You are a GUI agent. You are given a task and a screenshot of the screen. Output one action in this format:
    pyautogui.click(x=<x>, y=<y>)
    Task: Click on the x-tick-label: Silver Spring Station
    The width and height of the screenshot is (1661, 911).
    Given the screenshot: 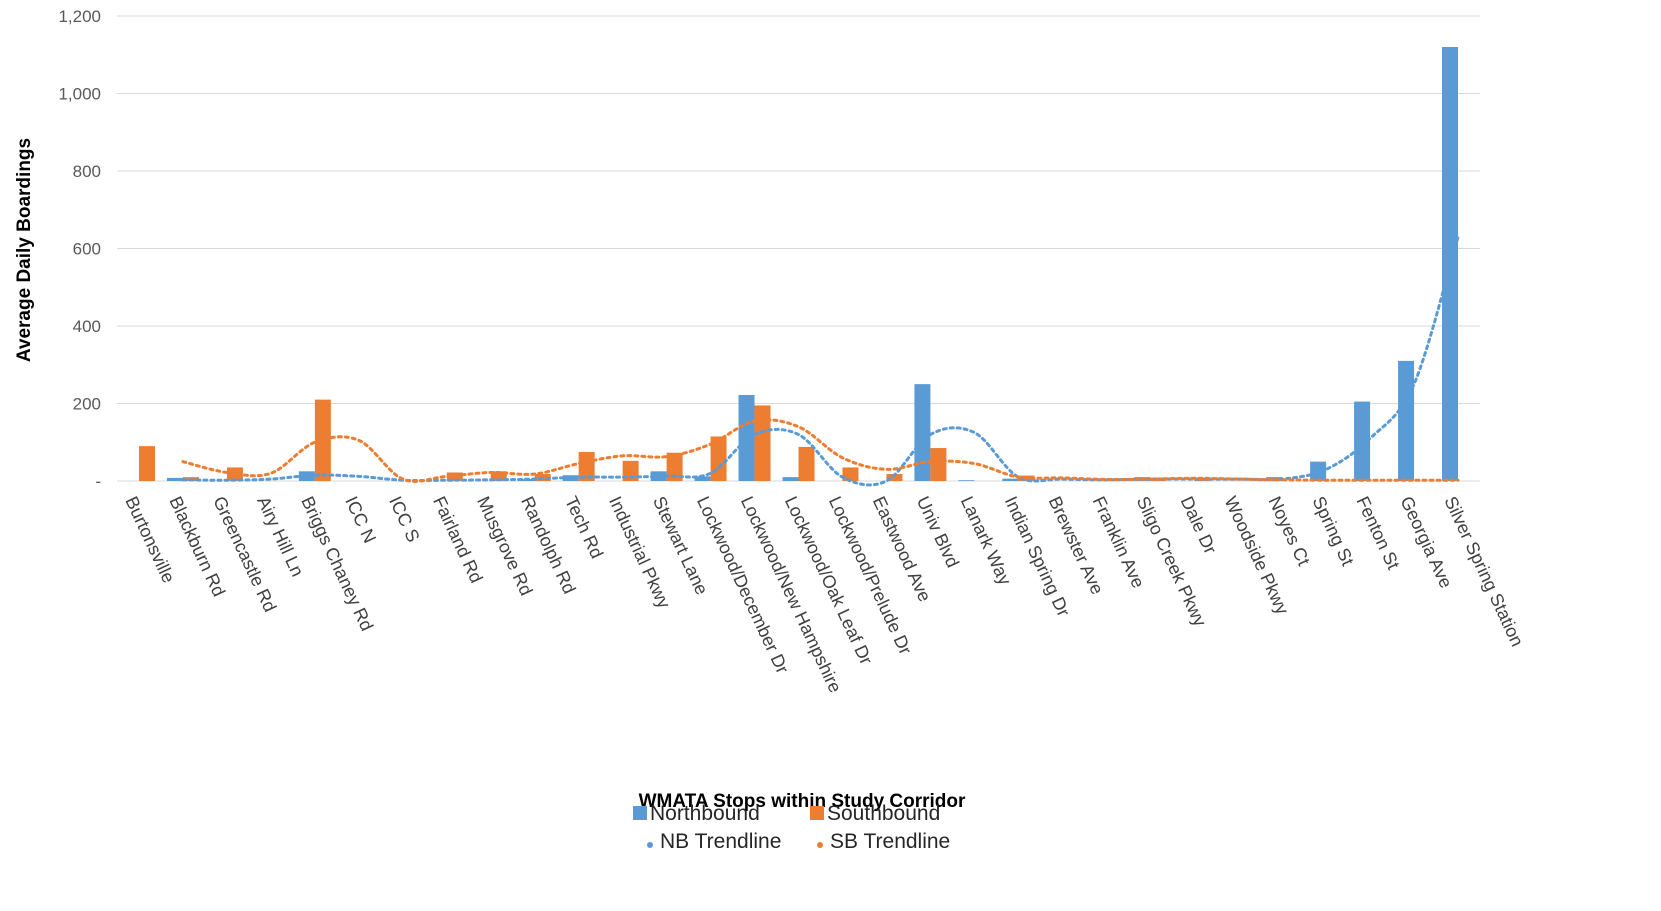 What is the action you would take?
    pyautogui.click(x=1483, y=571)
    